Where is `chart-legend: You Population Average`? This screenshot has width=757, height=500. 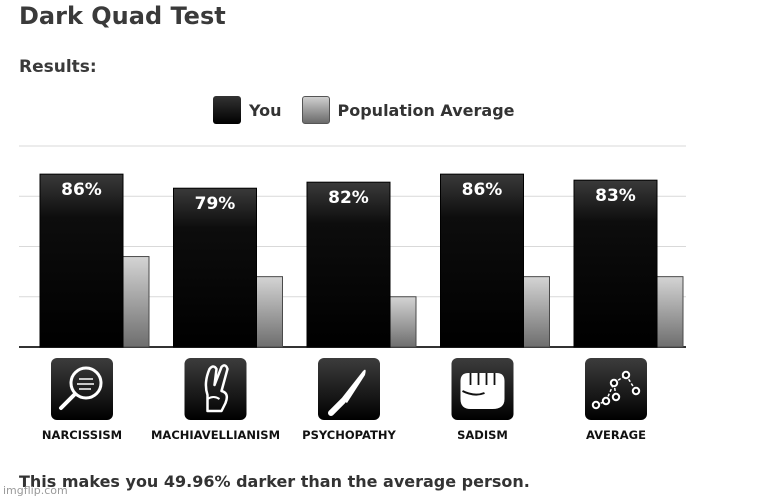
chart-legend: You Population Average is located at coordinates (374, 110).